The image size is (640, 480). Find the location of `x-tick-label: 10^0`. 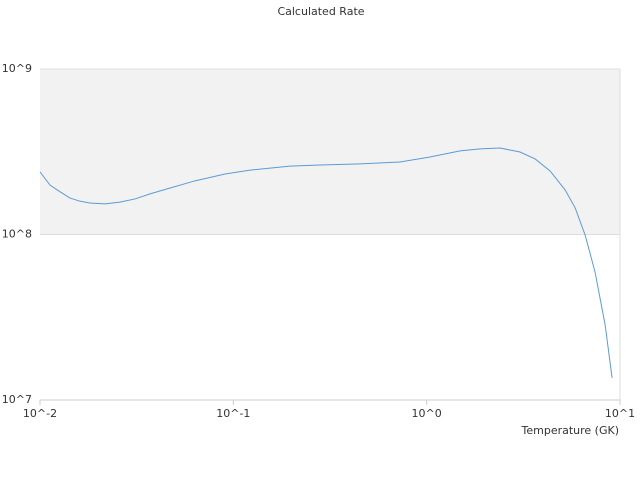

x-tick-label: 10^0 is located at coordinates (427, 413).